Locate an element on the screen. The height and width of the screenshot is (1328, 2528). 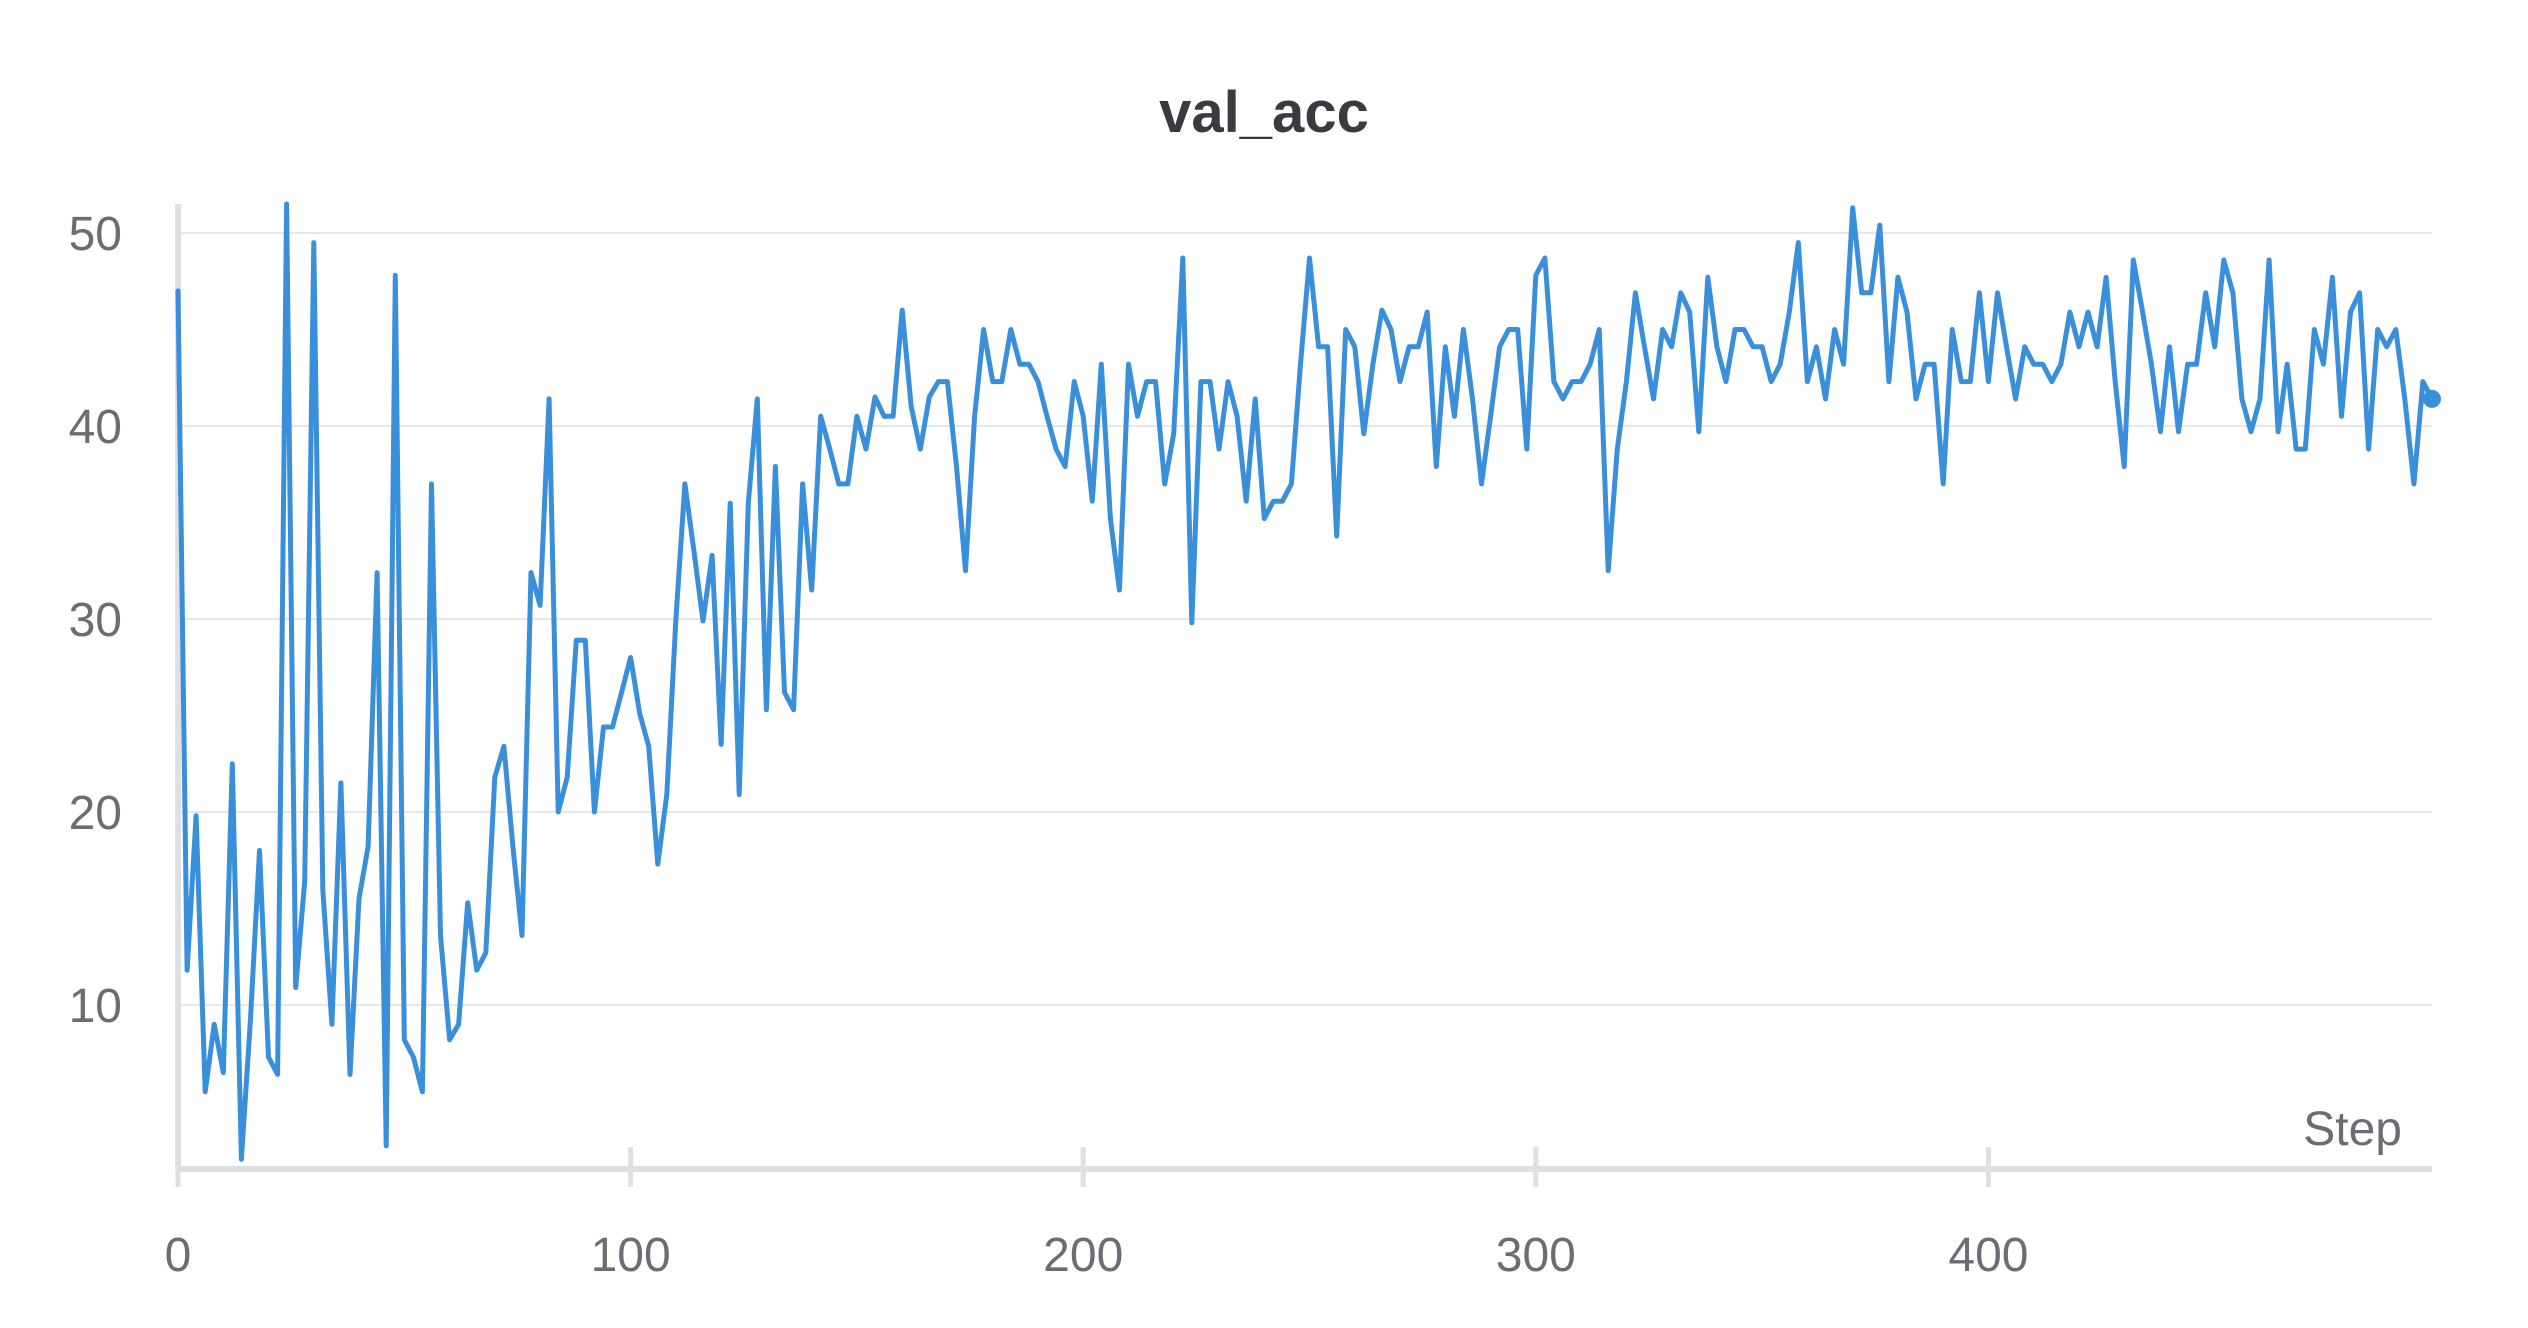
last-point-marker is located at coordinates (2432, 398).